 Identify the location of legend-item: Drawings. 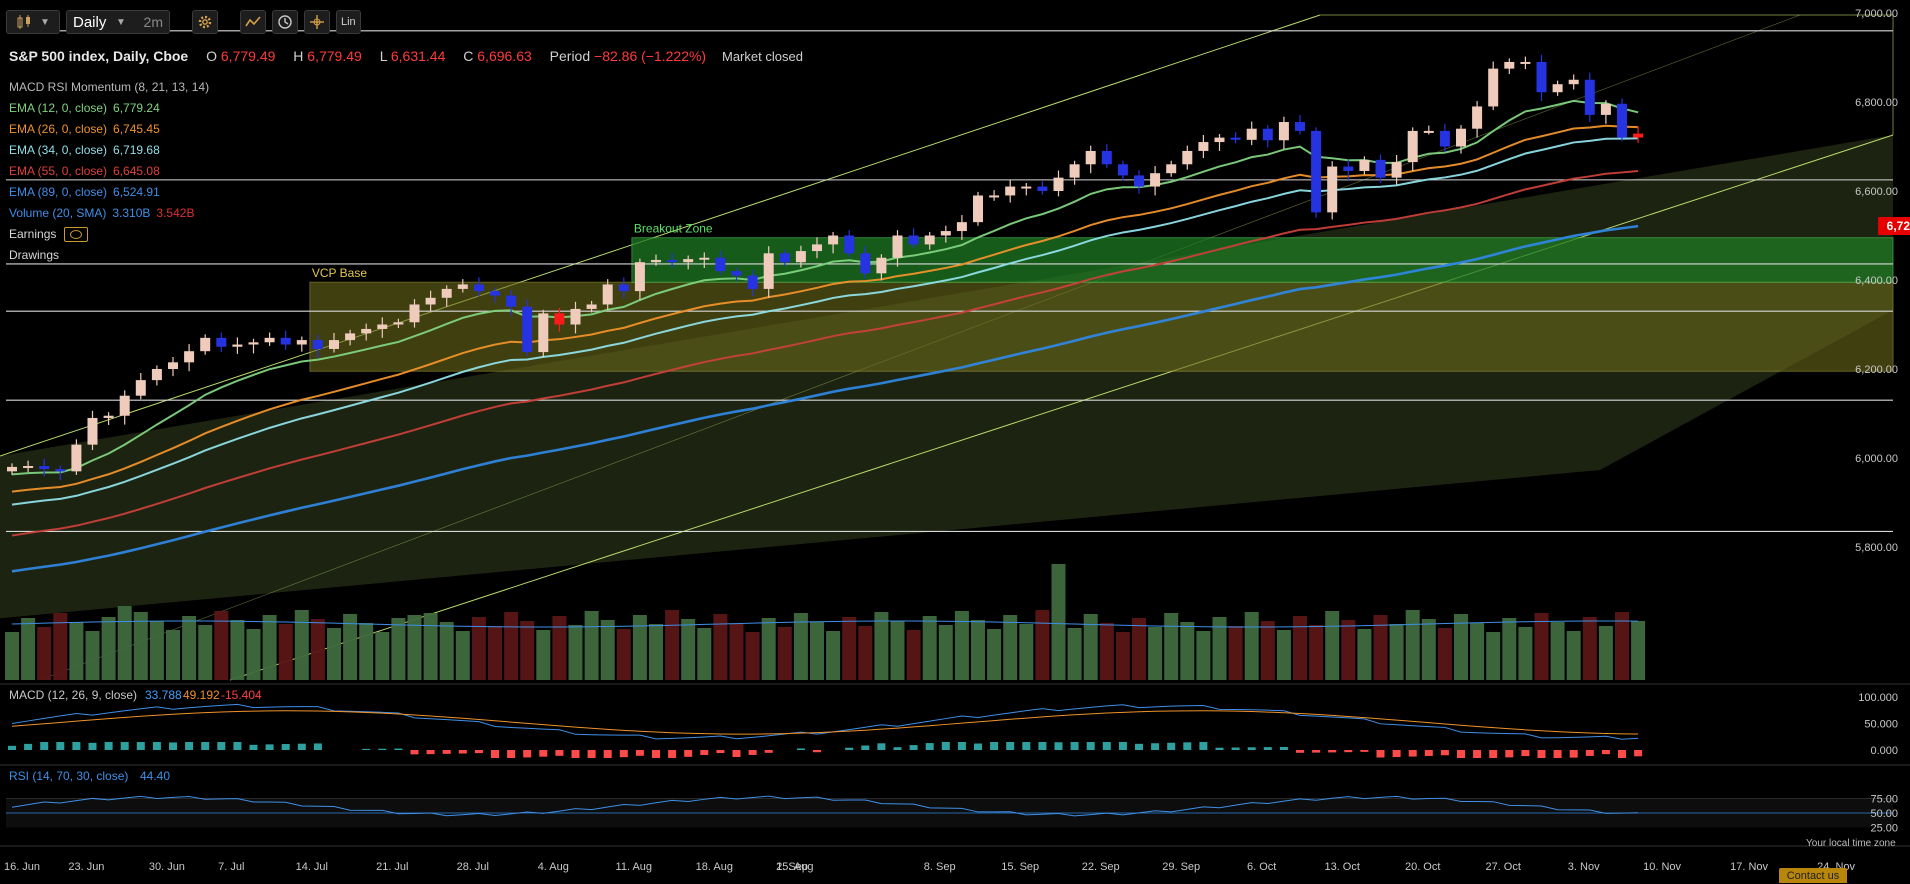
(109, 255).